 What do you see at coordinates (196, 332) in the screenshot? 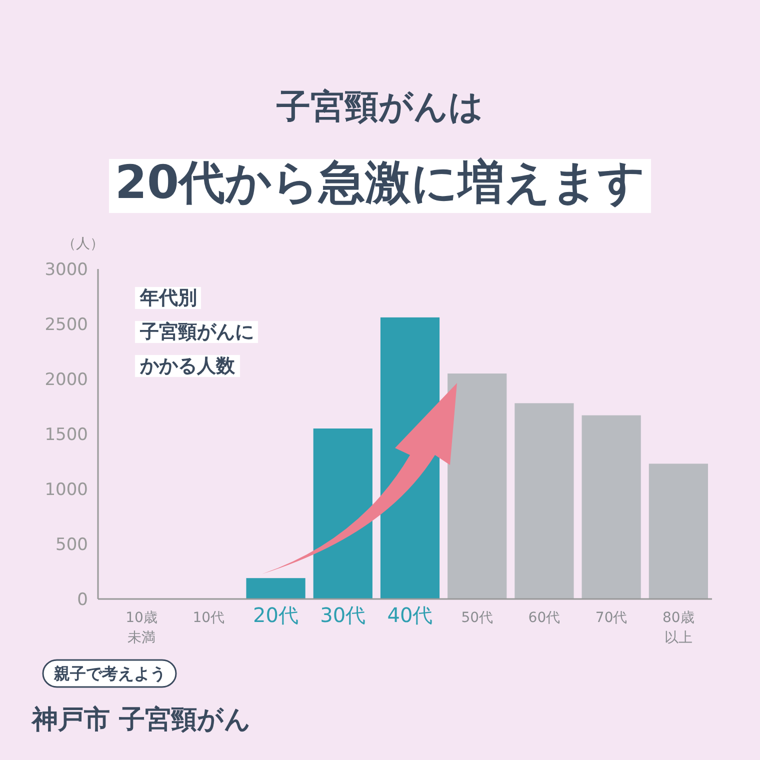
I see `annotation: 子宮頸がんに` at bounding box center [196, 332].